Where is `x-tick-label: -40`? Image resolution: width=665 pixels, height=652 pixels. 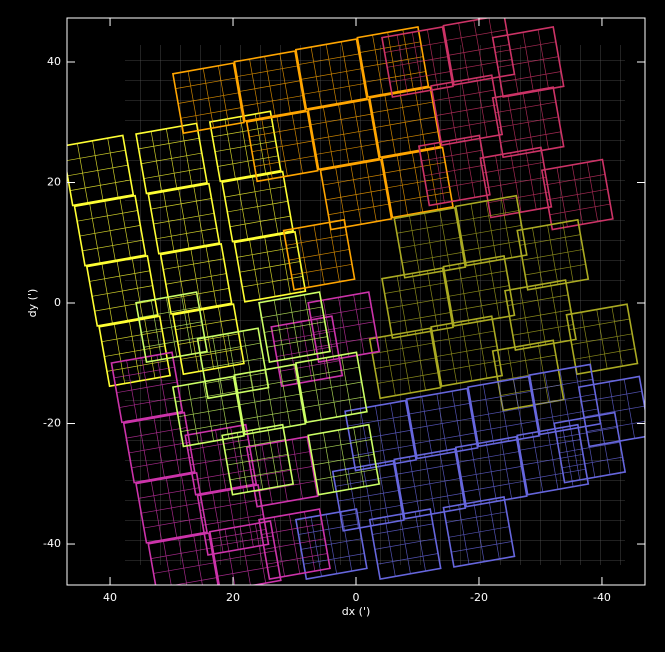 x-tick-label: -40 is located at coordinates (602, 597).